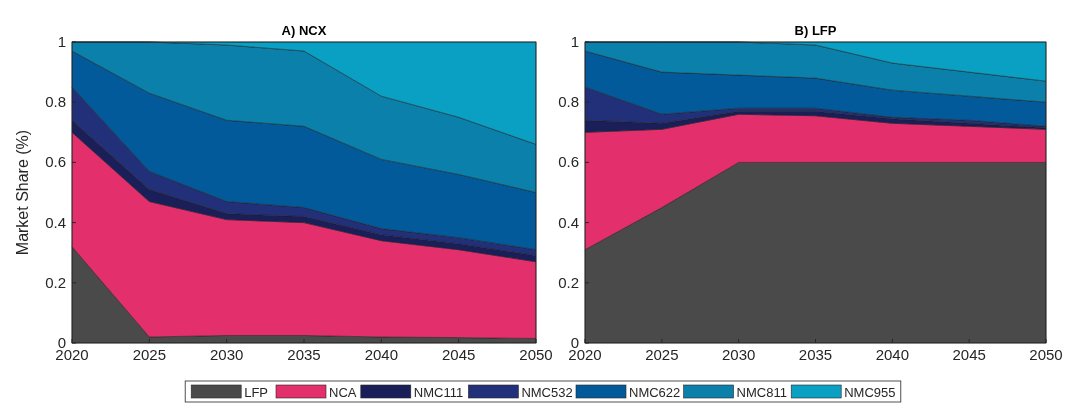 The width and height of the screenshot is (1072, 408). Describe the element at coordinates (815, 30) in the screenshot. I see `chart-title: B) LFP` at that location.